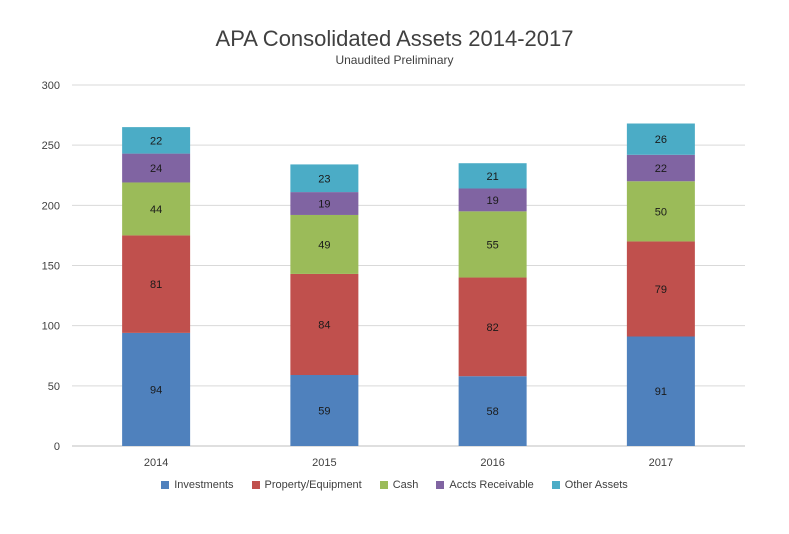  I want to click on x-tick-label: 2016, so click(492, 463).